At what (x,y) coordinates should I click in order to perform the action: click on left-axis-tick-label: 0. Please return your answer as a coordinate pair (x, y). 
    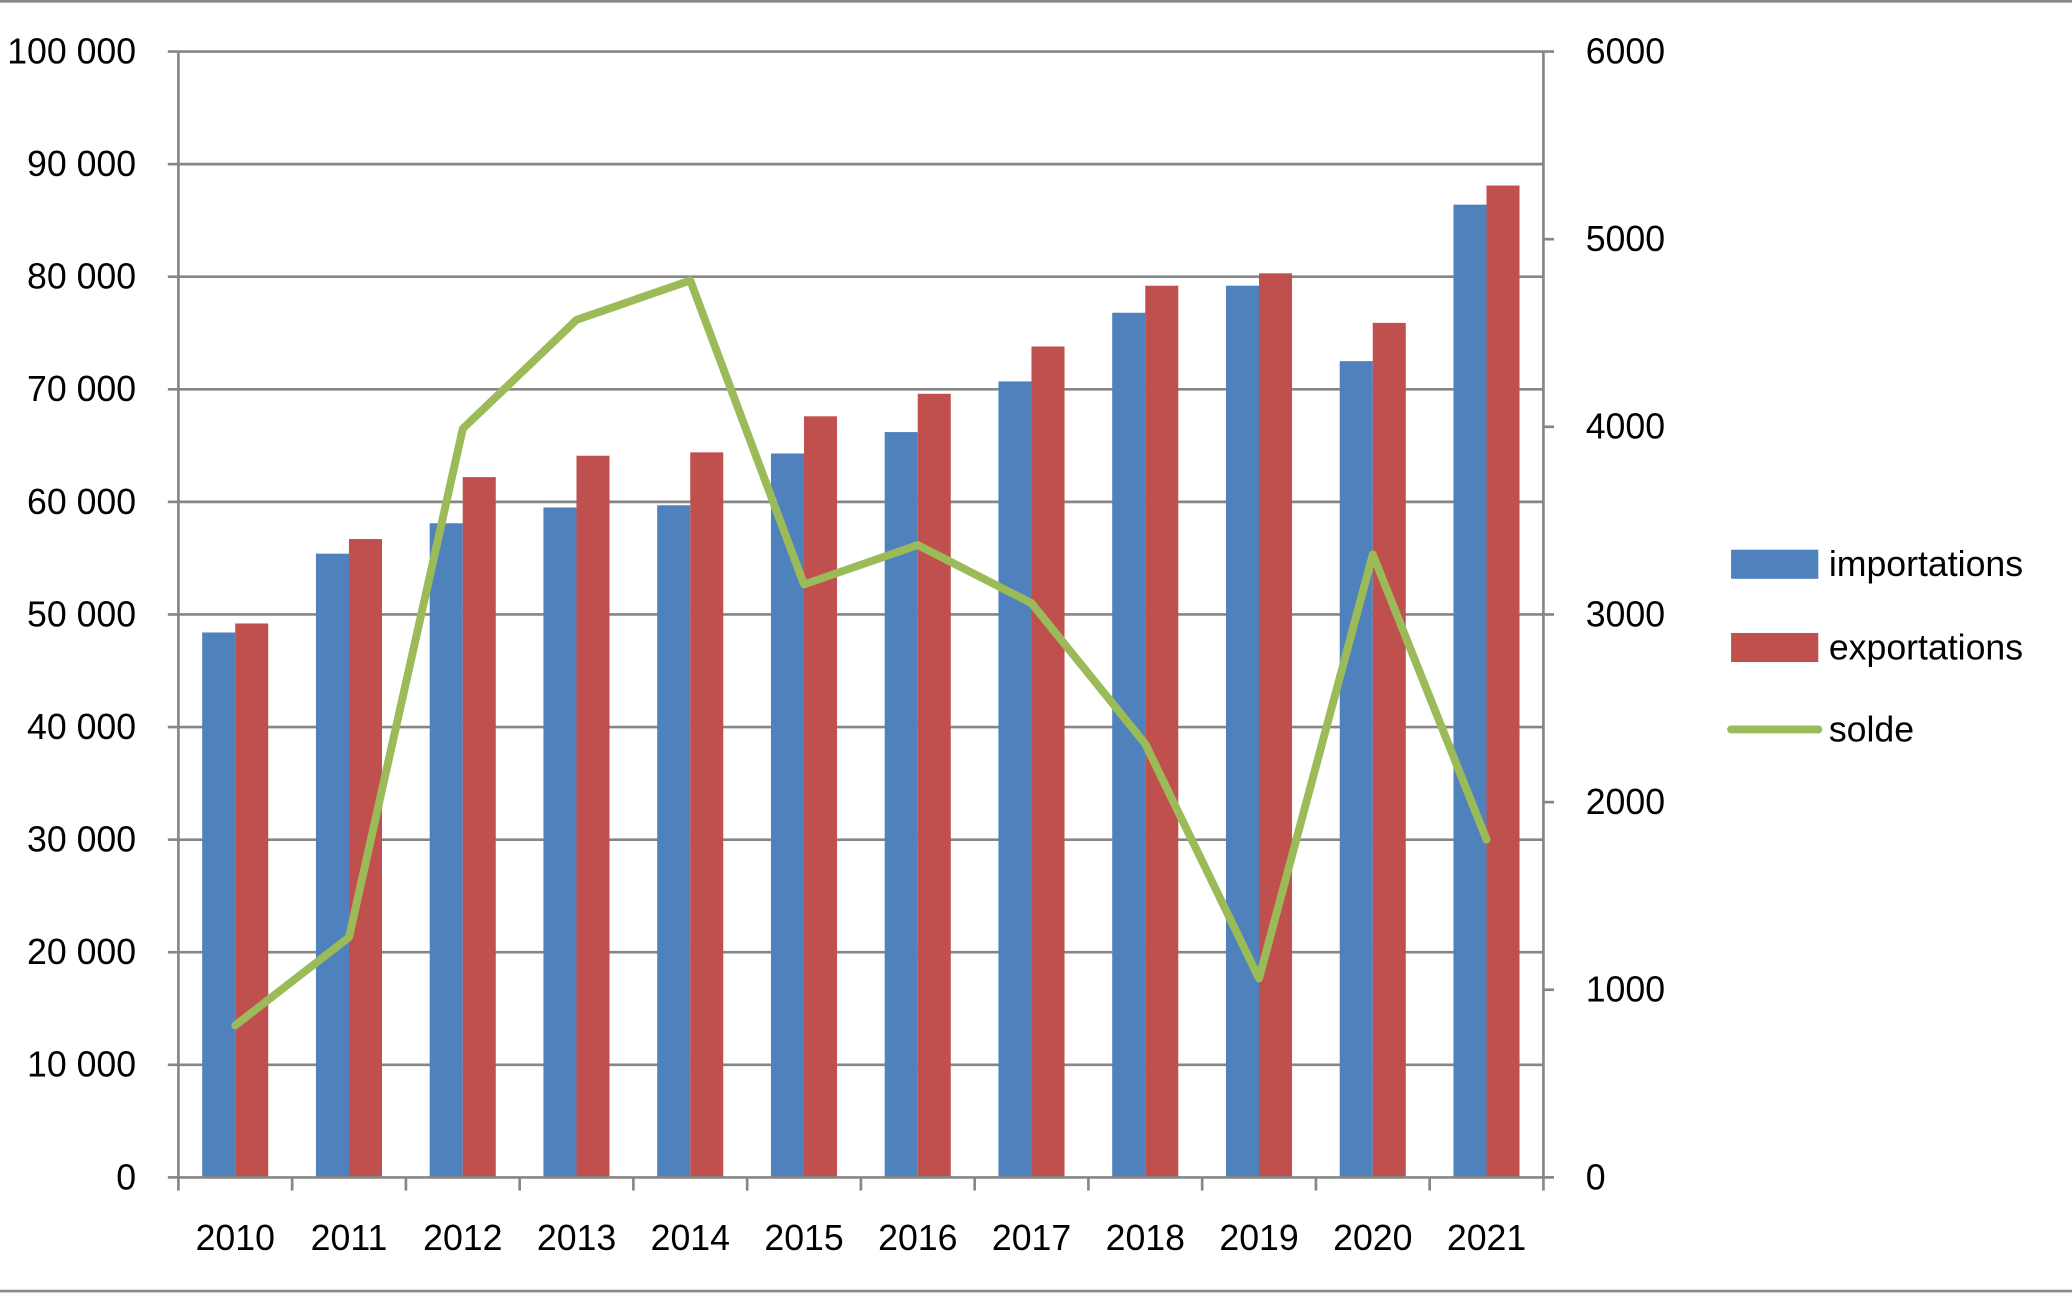
    Looking at the image, I should click on (126, 1177).